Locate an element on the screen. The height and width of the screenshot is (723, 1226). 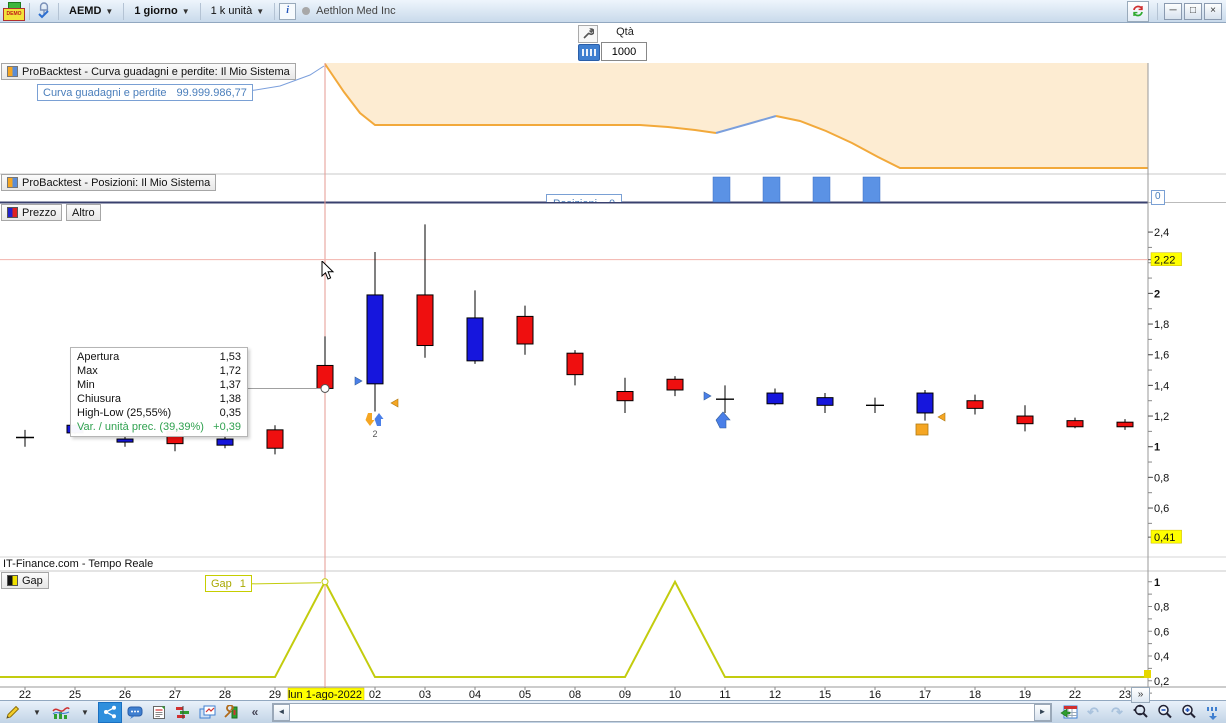
positions-label-clip: Posizioni 0 is located at coordinates (574, 188).